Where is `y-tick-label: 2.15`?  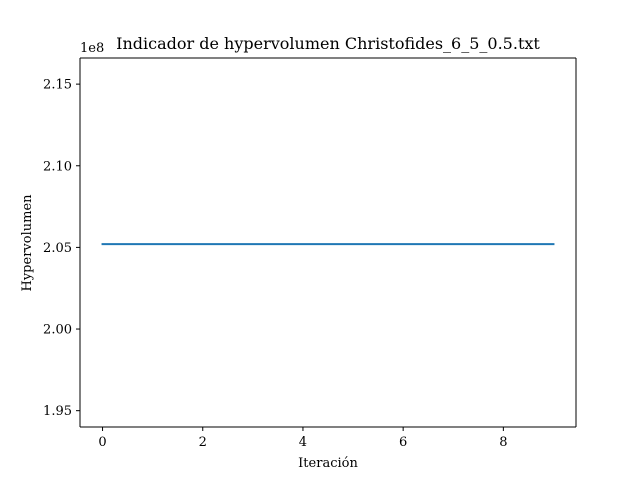
y-tick-label: 2.15 is located at coordinates (57, 85).